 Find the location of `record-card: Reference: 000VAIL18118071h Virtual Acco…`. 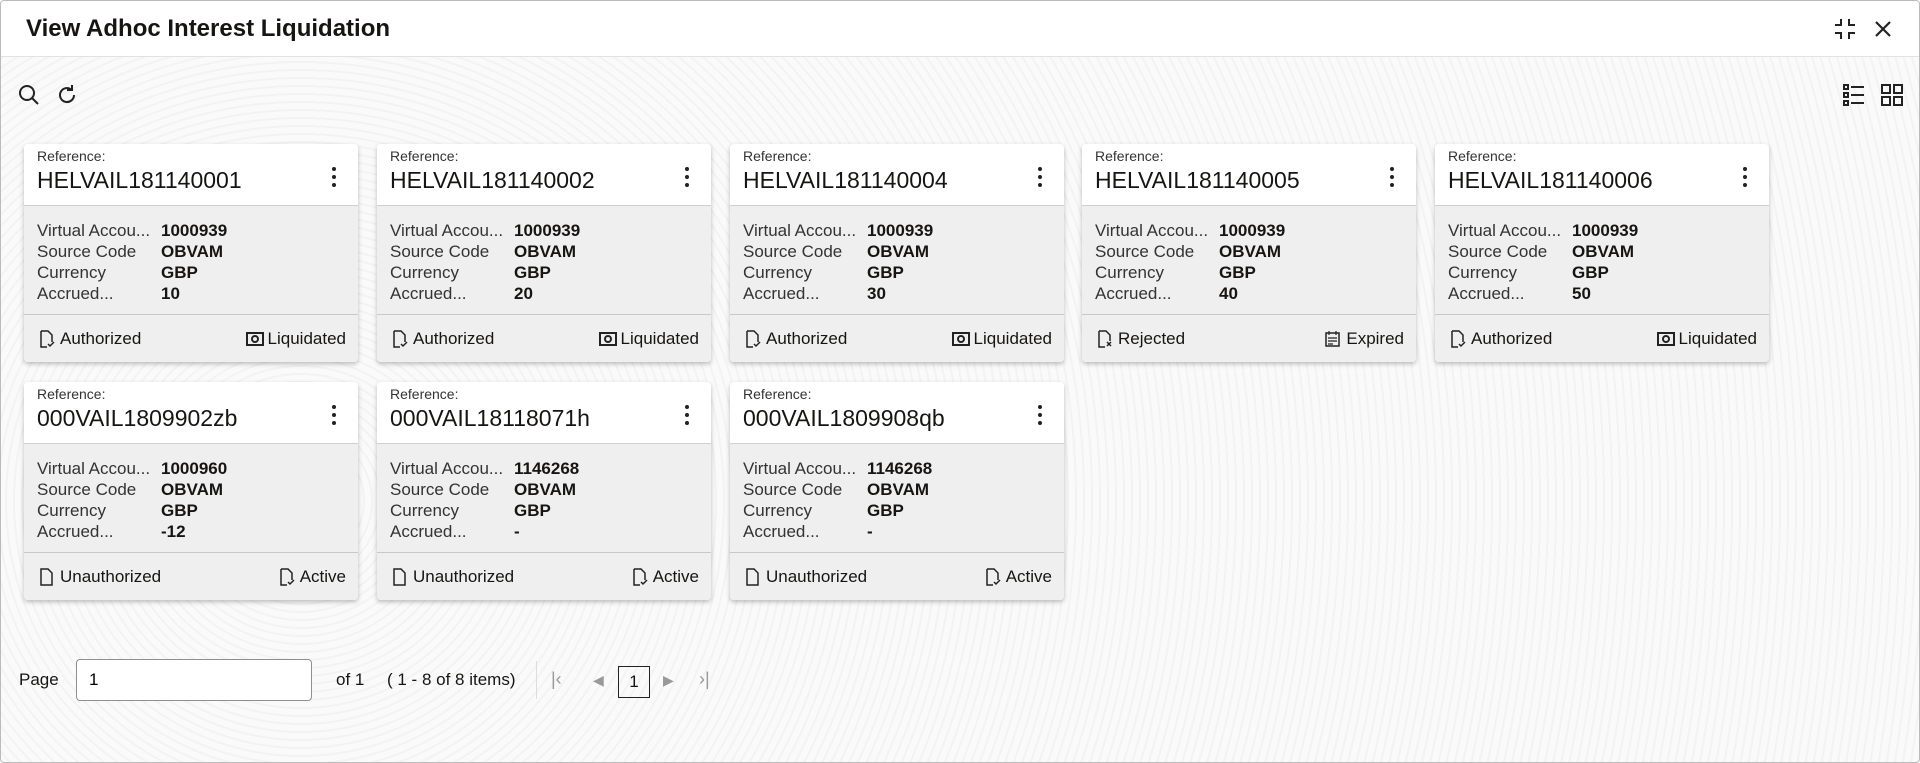

record-card: Reference: 000VAIL18118071h Virtual Acco… is located at coordinates (544, 491).